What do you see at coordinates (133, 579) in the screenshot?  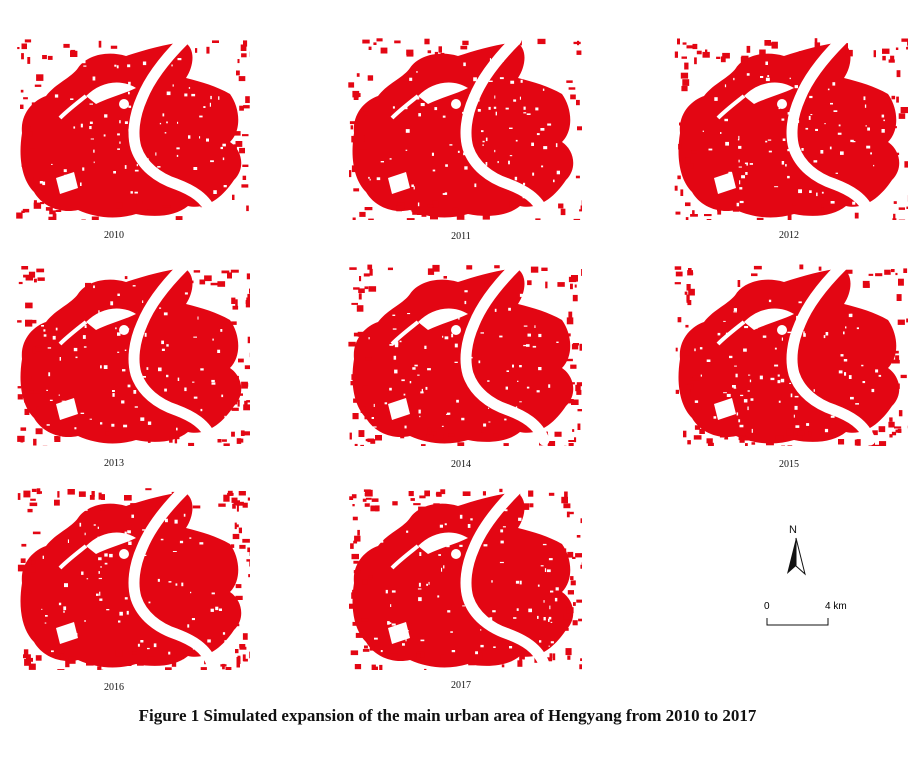 I see `map-panel-2016` at bounding box center [133, 579].